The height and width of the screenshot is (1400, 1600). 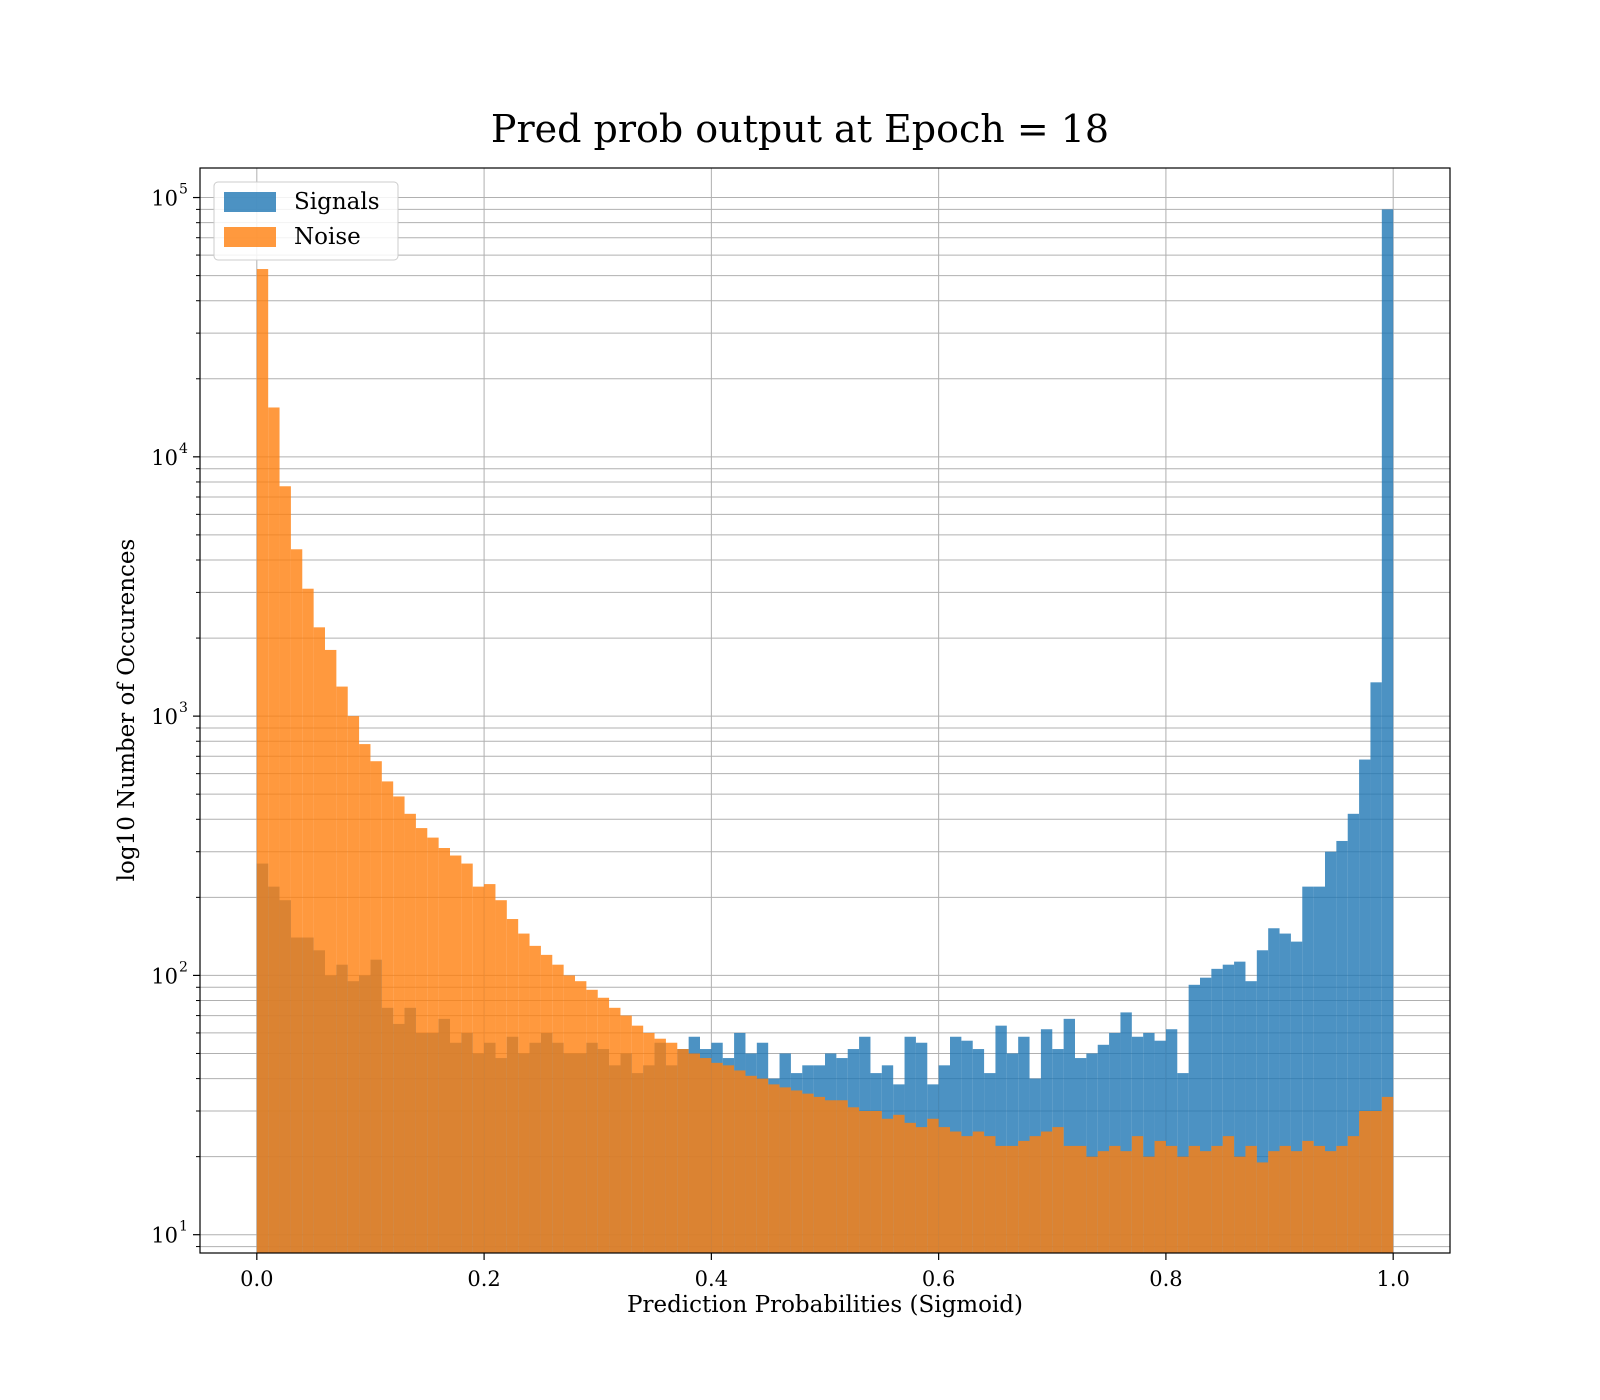 What do you see at coordinates (256, 1279) in the screenshot?
I see `x-tick-label: 0.0` at bounding box center [256, 1279].